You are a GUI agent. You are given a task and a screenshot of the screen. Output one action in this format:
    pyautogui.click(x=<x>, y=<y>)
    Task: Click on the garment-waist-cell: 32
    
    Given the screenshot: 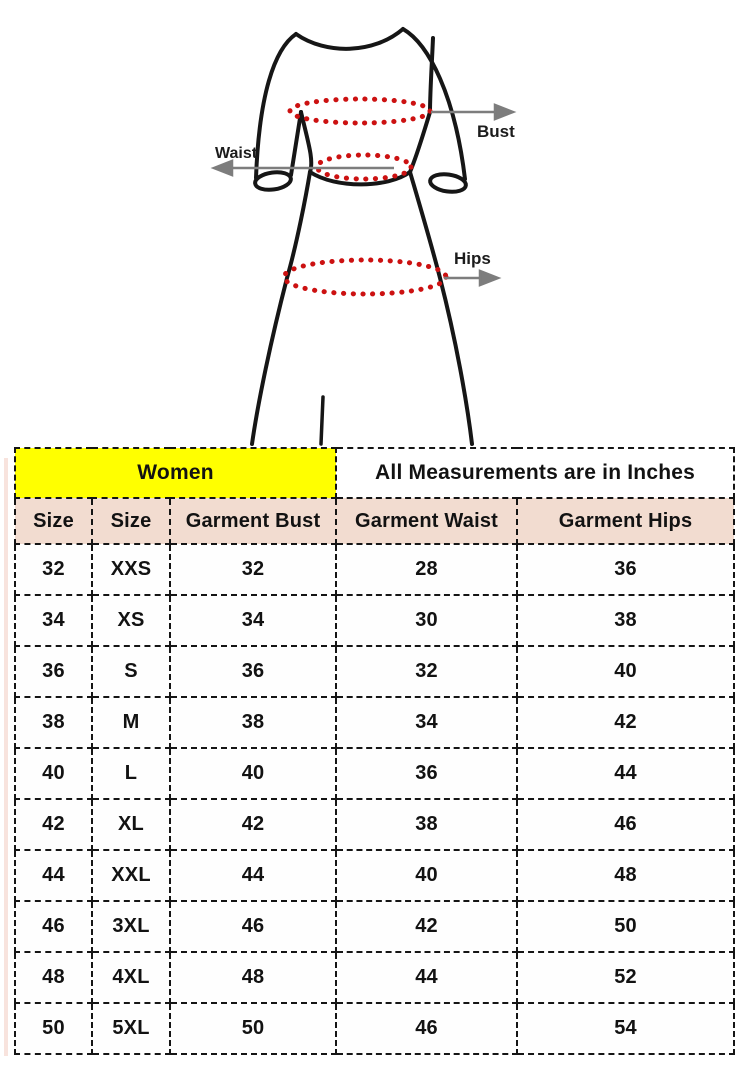 What is the action you would take?
    pyautogui.click(x=427, y=671)
    